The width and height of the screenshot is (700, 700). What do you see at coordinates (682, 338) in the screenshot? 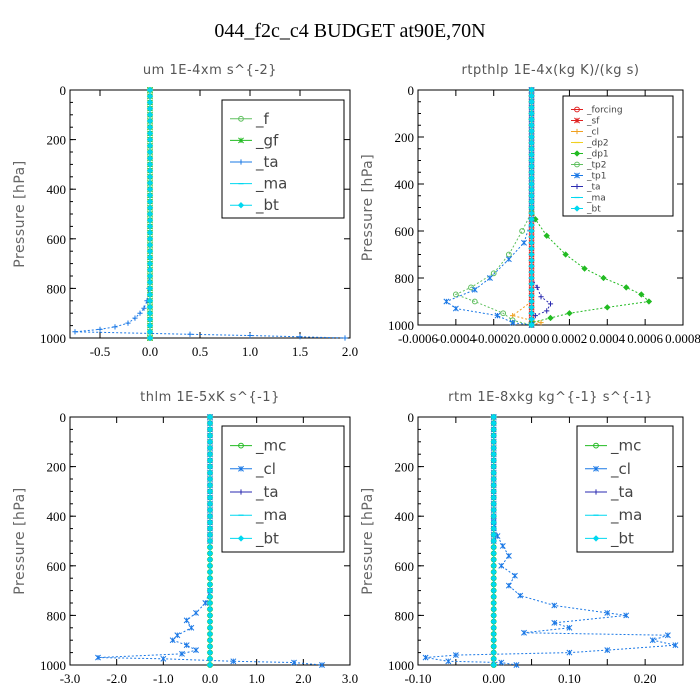
I see `x-tick-label: 0.0008` at bounding box center [682, 338].